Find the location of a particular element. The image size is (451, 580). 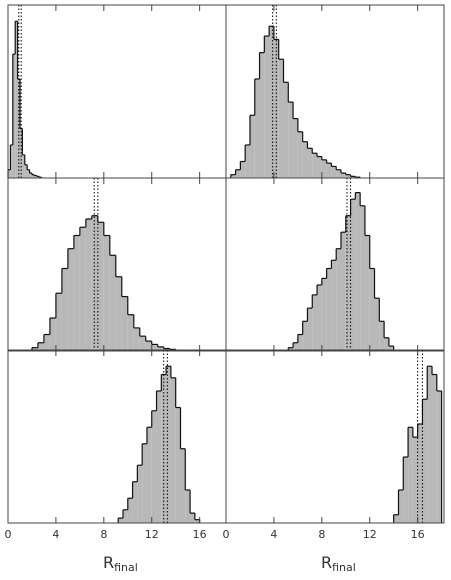

x-axis-label-main: R is located at coordinates (326, 562).